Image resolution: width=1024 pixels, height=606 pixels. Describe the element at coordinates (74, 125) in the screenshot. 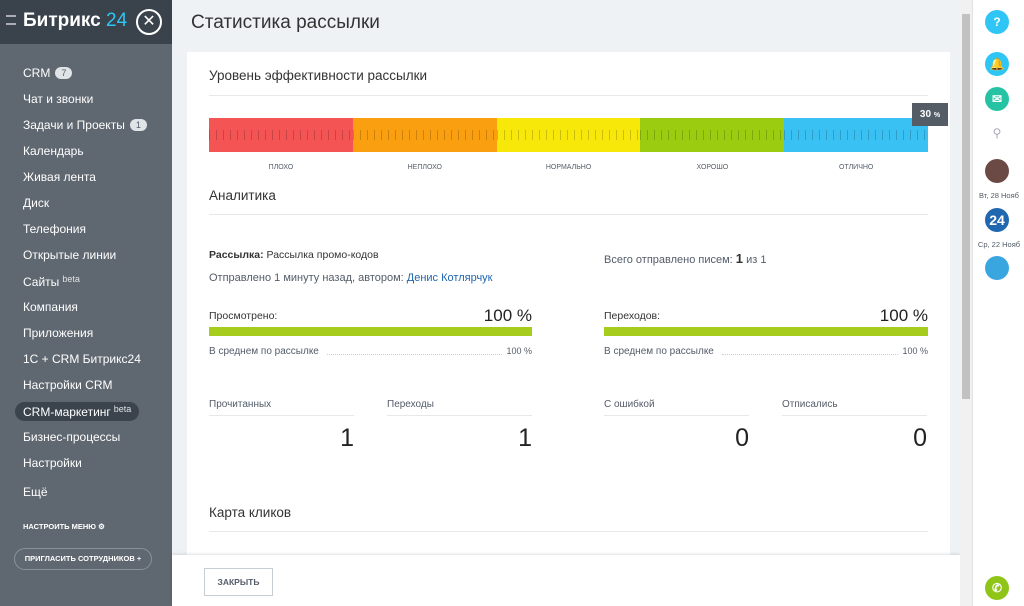

I see `menu-label: Задачи и Проекты` at that location.